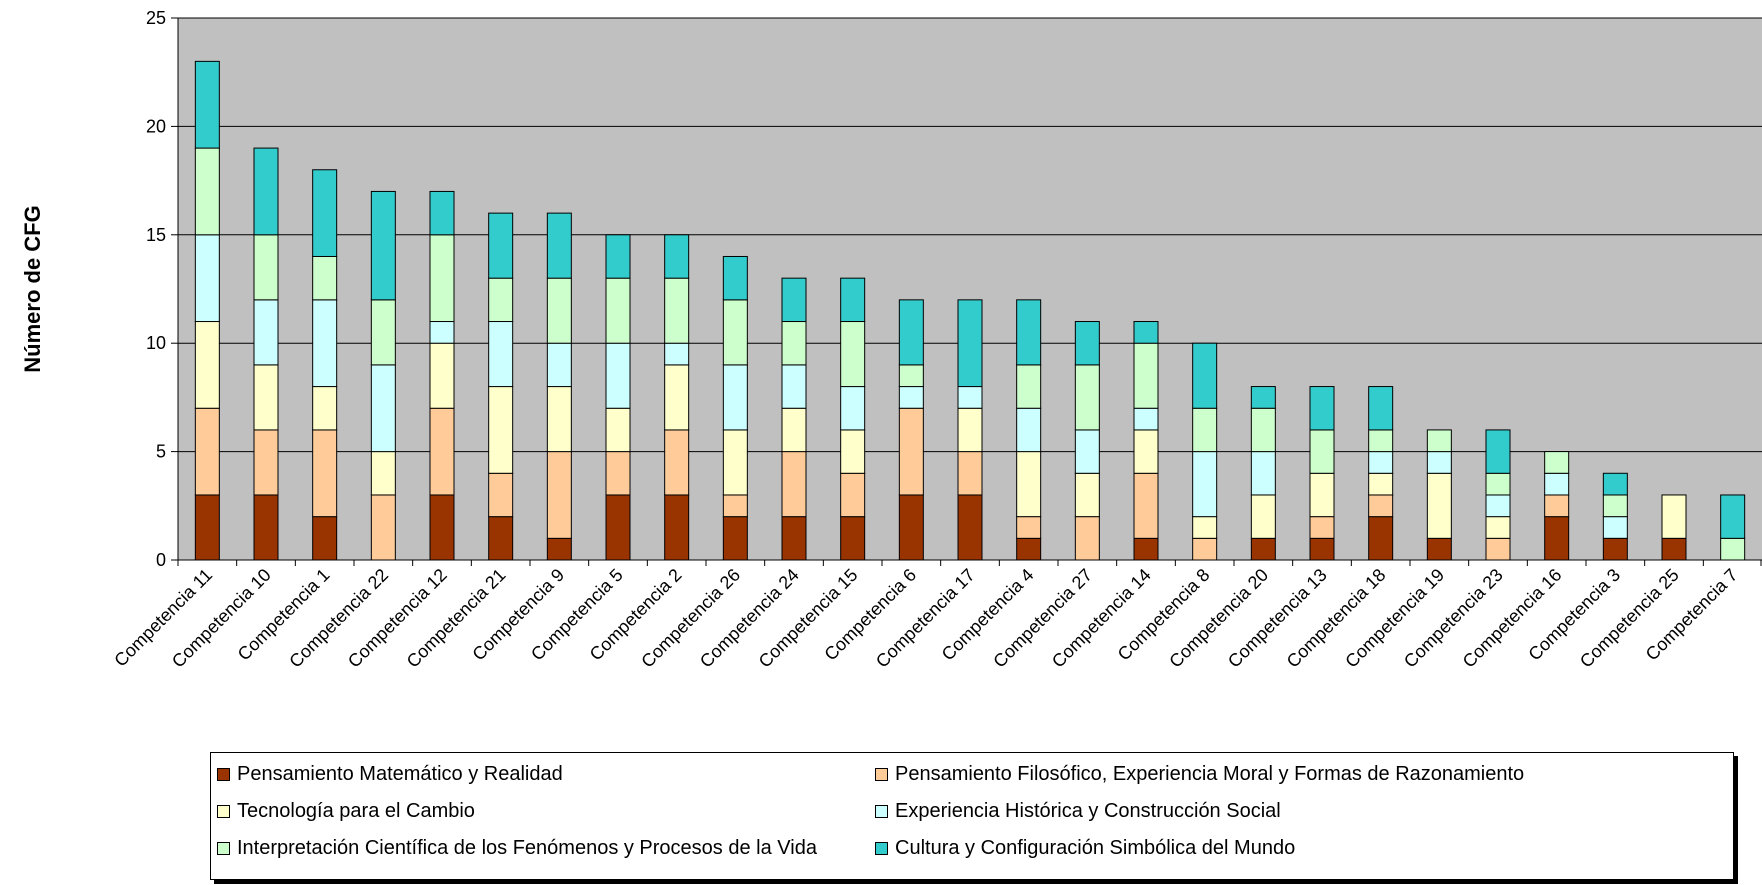 This screenshot has height=885, width=1762. I want to click on legend-label: Tecnología para el Cambio, so click(356, 811).